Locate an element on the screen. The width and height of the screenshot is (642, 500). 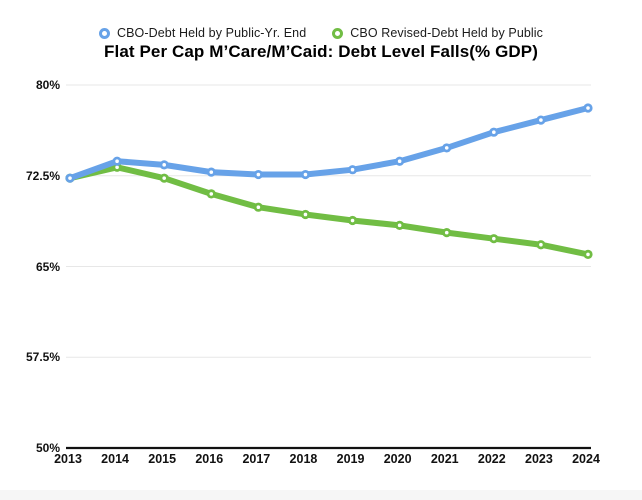
series-line-cbo-baseline is located at coordinates (329, 143).